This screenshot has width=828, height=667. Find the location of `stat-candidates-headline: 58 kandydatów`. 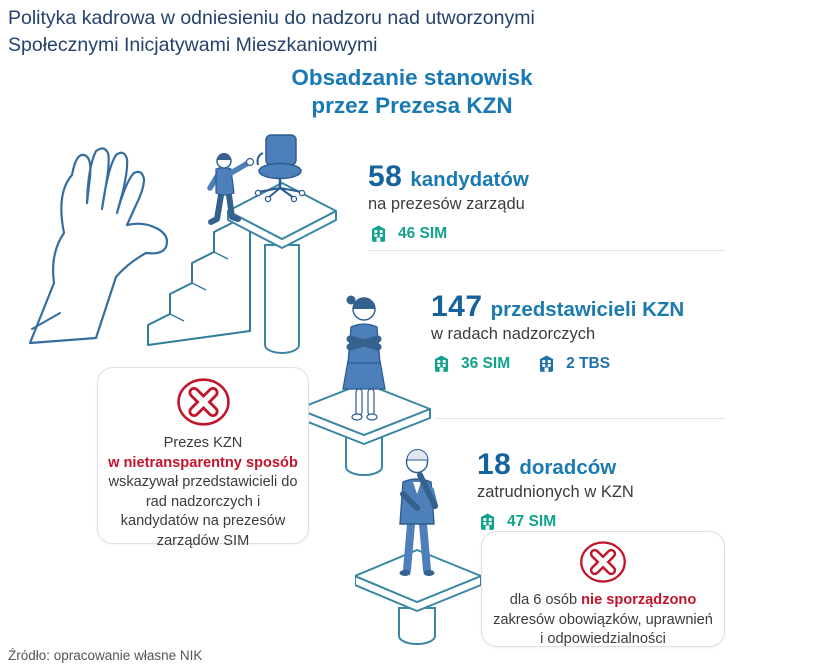

stat-candidates-headline: 58 kandydatów is located at coordinates (448, 177).